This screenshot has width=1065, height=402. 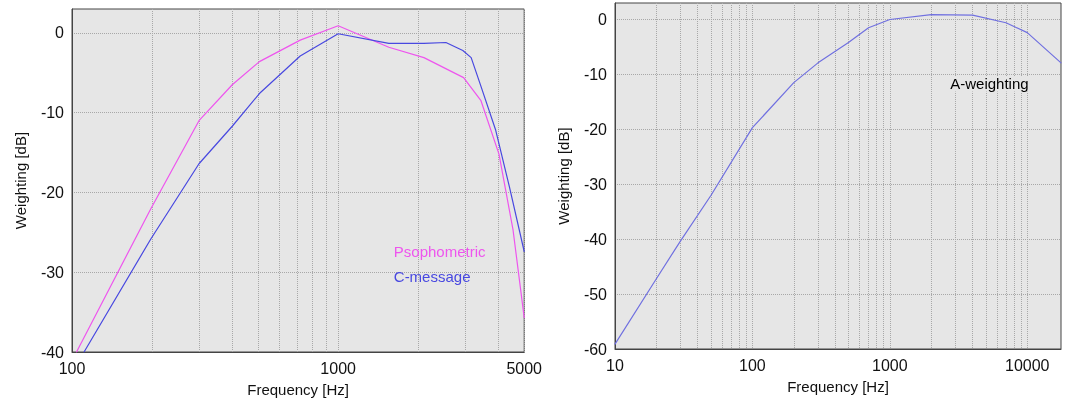 I want to click on series-label: Psophometric, so click(x=439, y=252).